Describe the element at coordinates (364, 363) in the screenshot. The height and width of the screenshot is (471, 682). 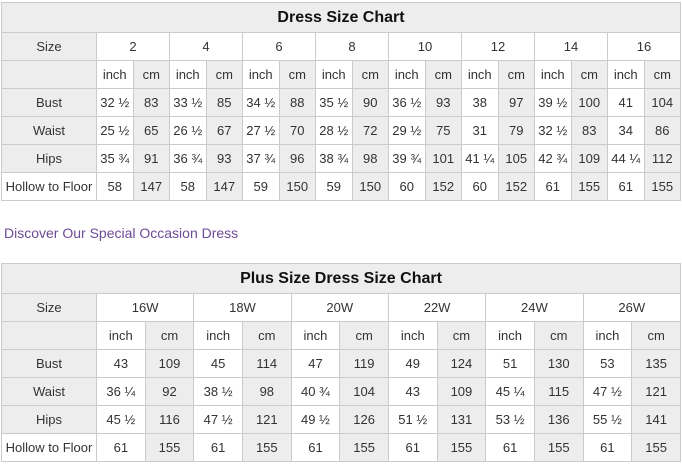
I see `cm-value-cell: 119` at that location.